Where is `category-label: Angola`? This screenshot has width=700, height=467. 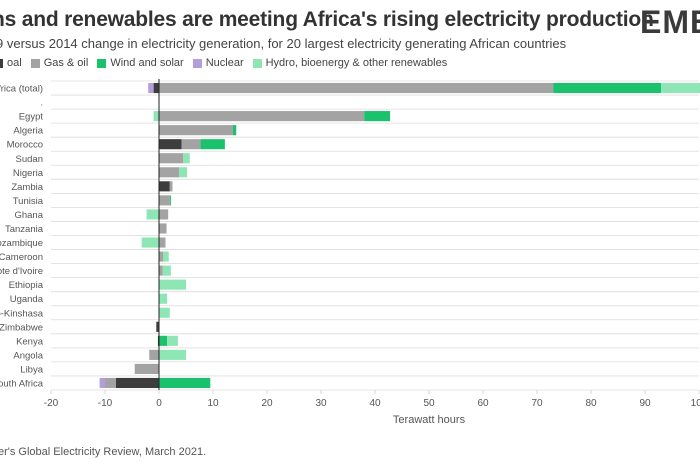
category-label: Angola is located at coordinates (28, 355).